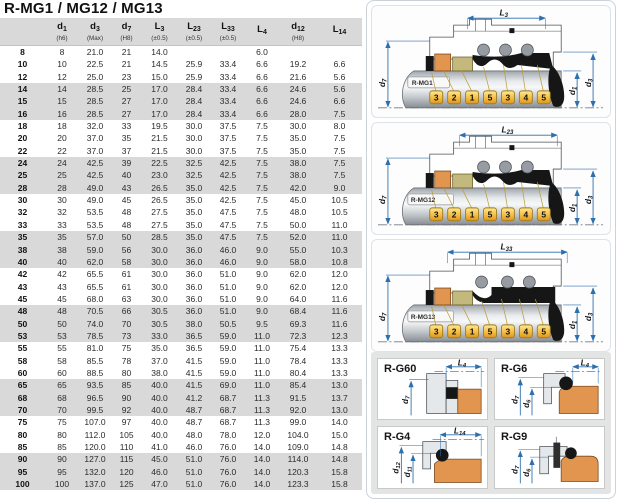 This screenshot has height=500, width=617. What do you see at coordinates (339, 52) in the screenshot?
I see `cell-l14` at bounding box center [339, 52].